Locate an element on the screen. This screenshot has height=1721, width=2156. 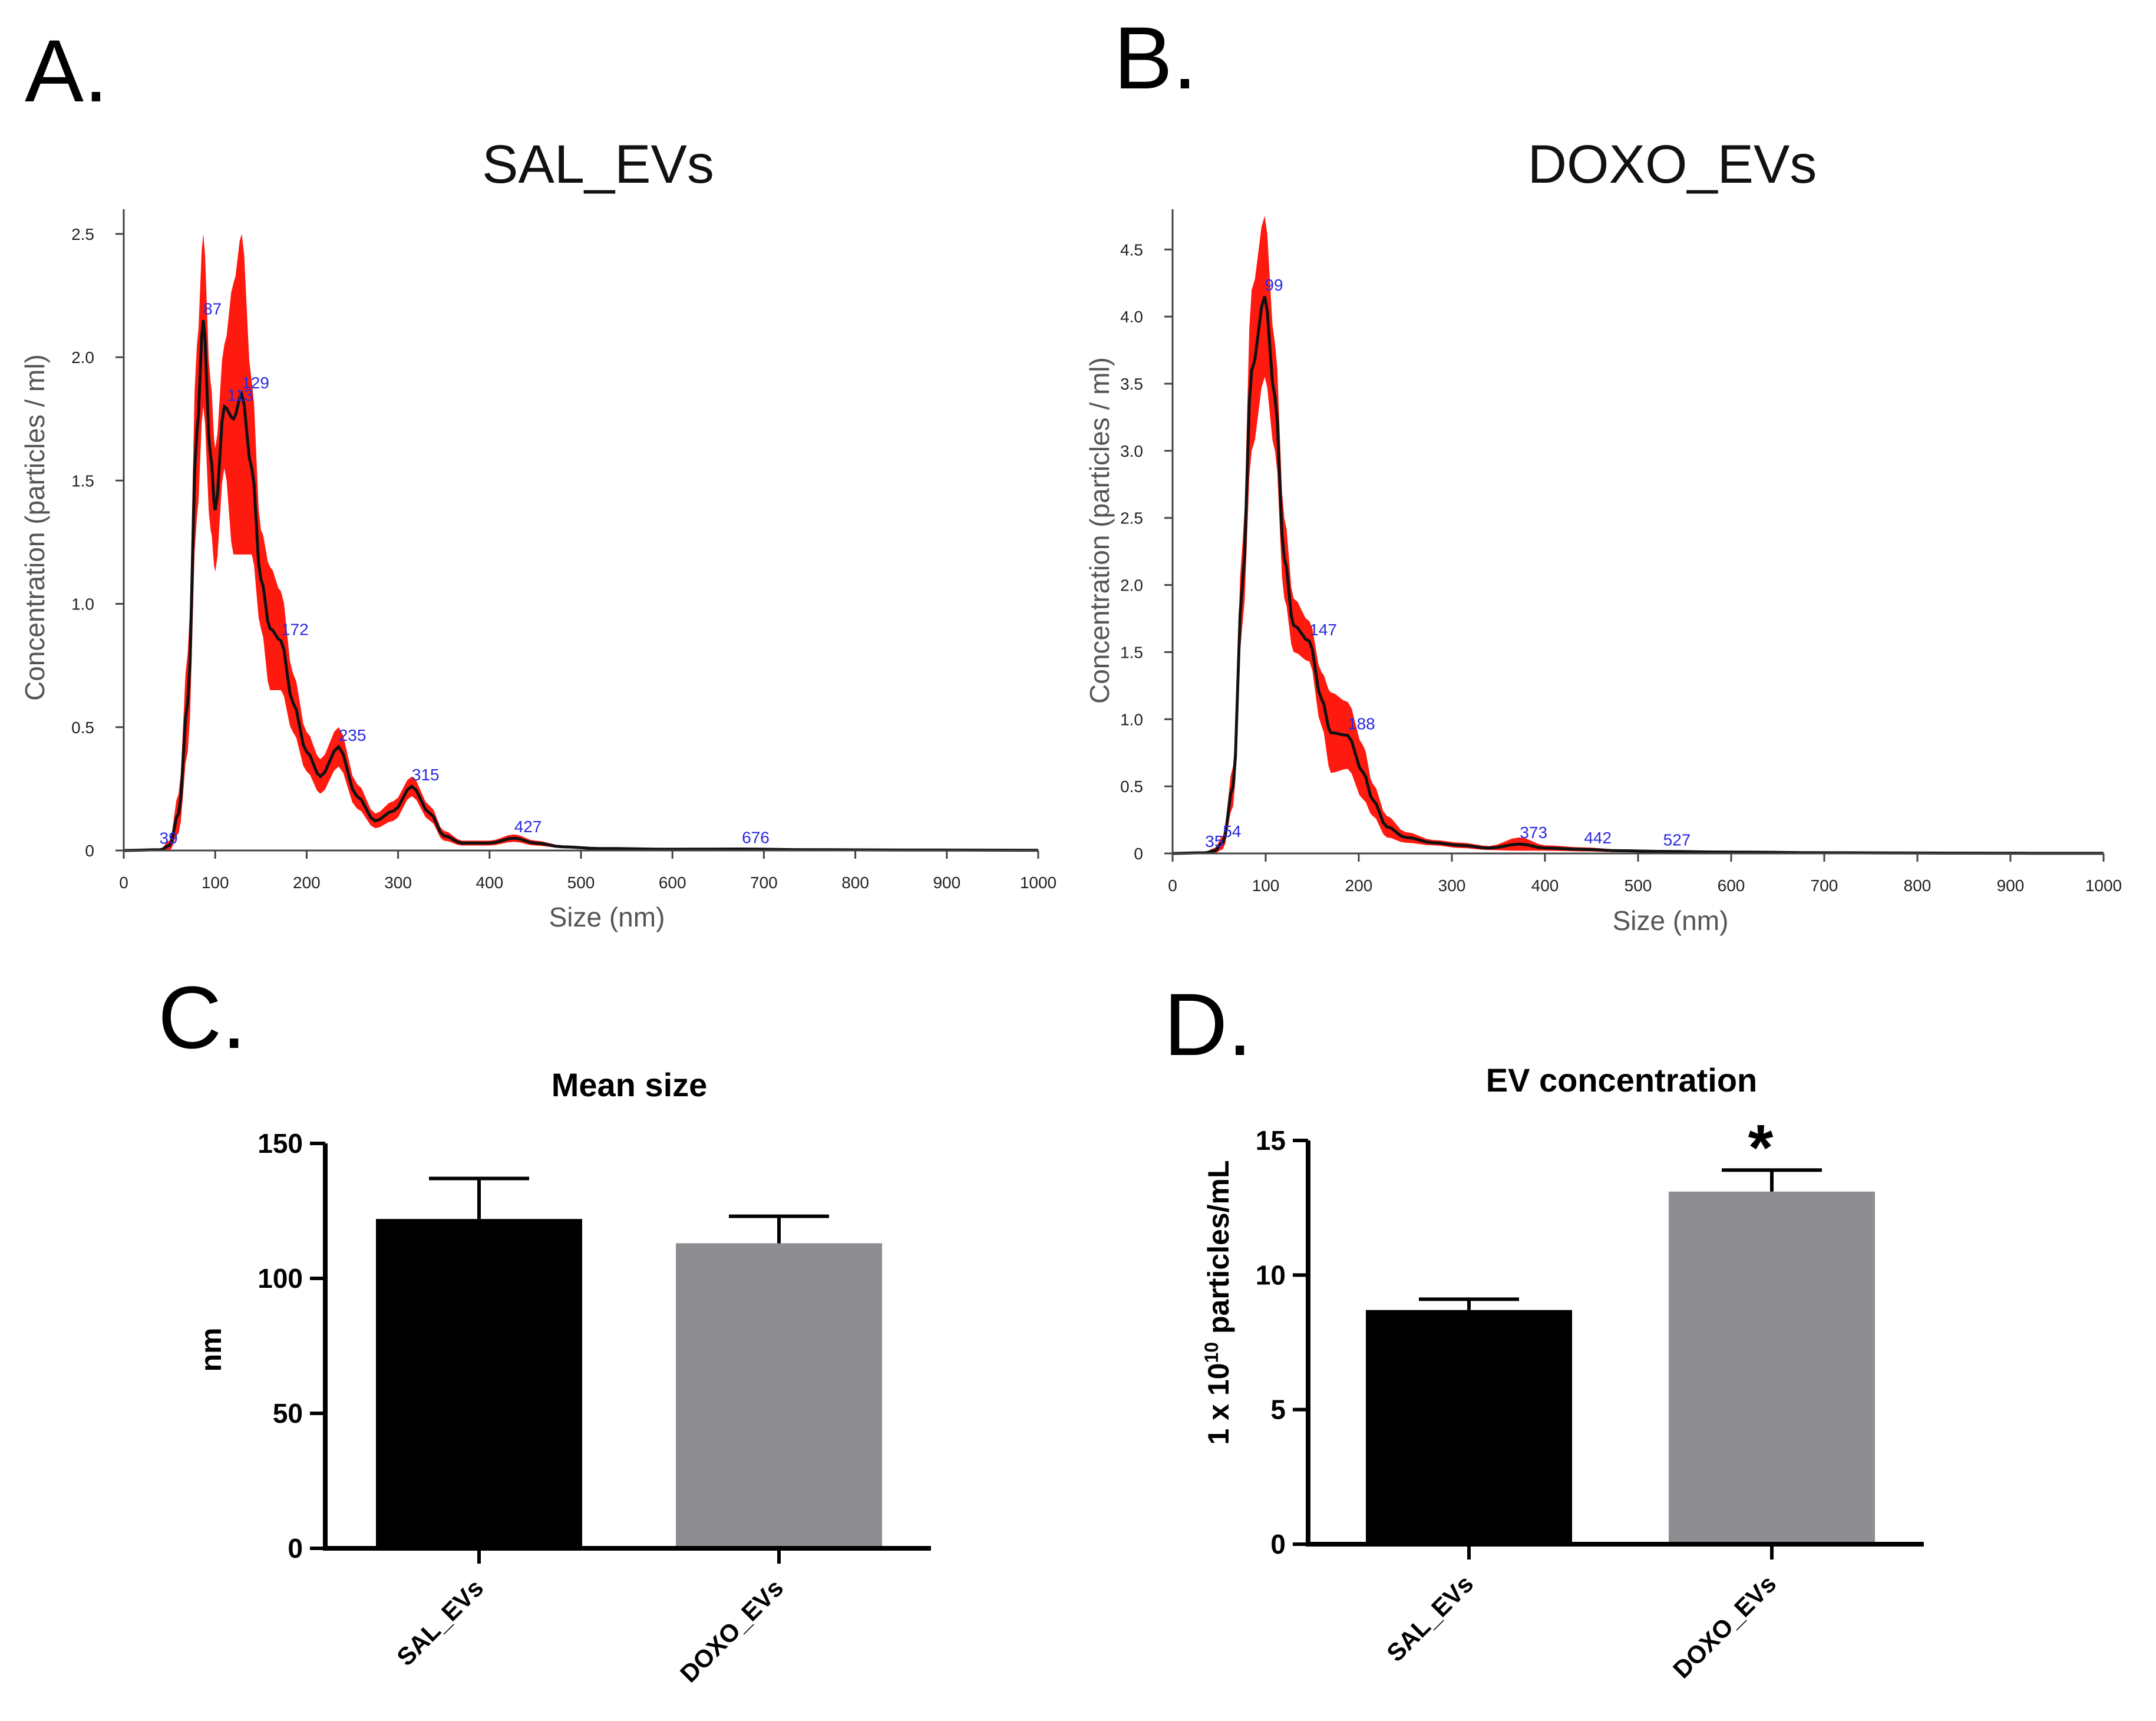
peak-label: 99 is located at coordinates (1273, 285).